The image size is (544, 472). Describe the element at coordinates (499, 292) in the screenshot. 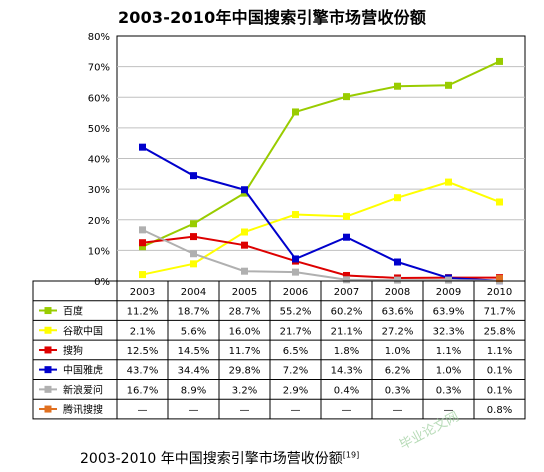

I see `x-tick-label: 2010` at that location.